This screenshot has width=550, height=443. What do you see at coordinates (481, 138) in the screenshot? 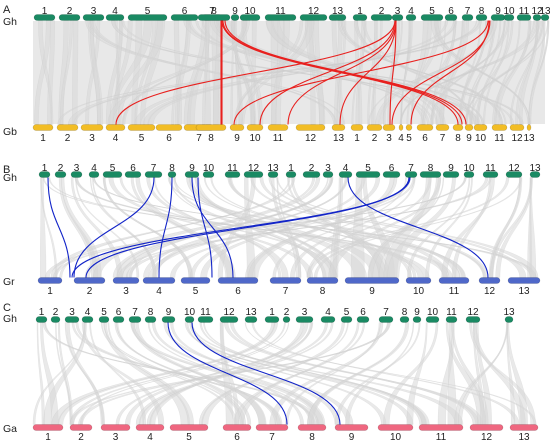
I see `bottom-a-chromosome-label: 10` at bounding box center [481, 138].